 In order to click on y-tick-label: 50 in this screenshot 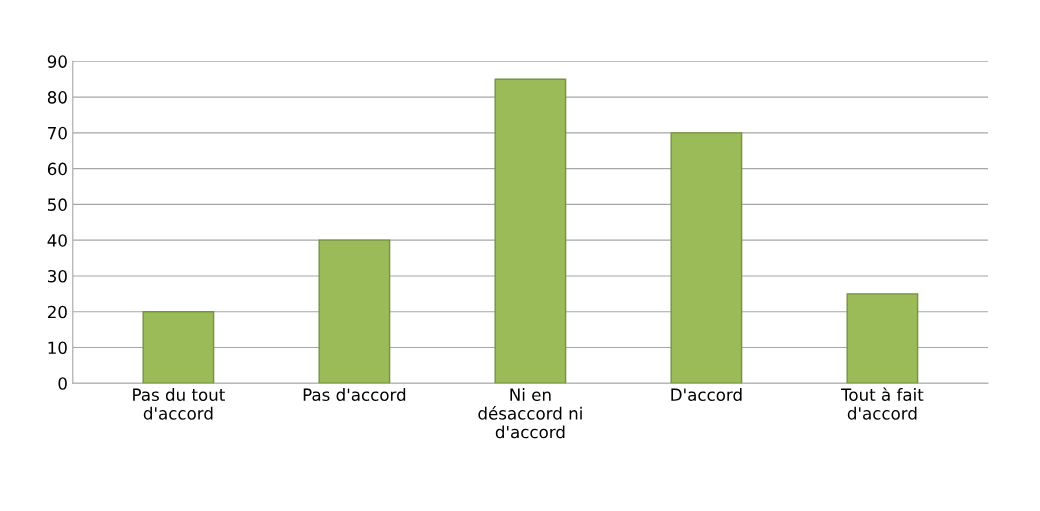, I will do `click(57, 204)`.